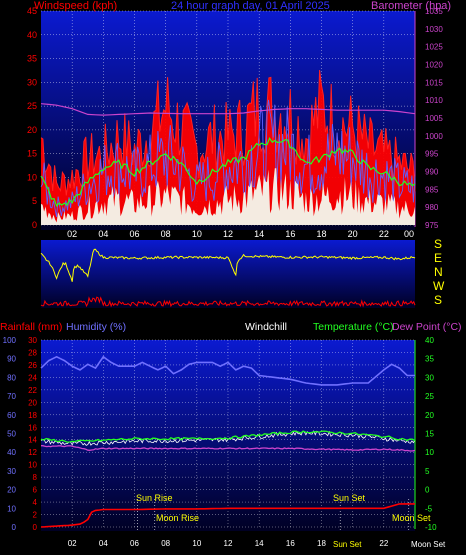  I want to click on temperature-axis-title: Temperature (°C), so click(353, 327).